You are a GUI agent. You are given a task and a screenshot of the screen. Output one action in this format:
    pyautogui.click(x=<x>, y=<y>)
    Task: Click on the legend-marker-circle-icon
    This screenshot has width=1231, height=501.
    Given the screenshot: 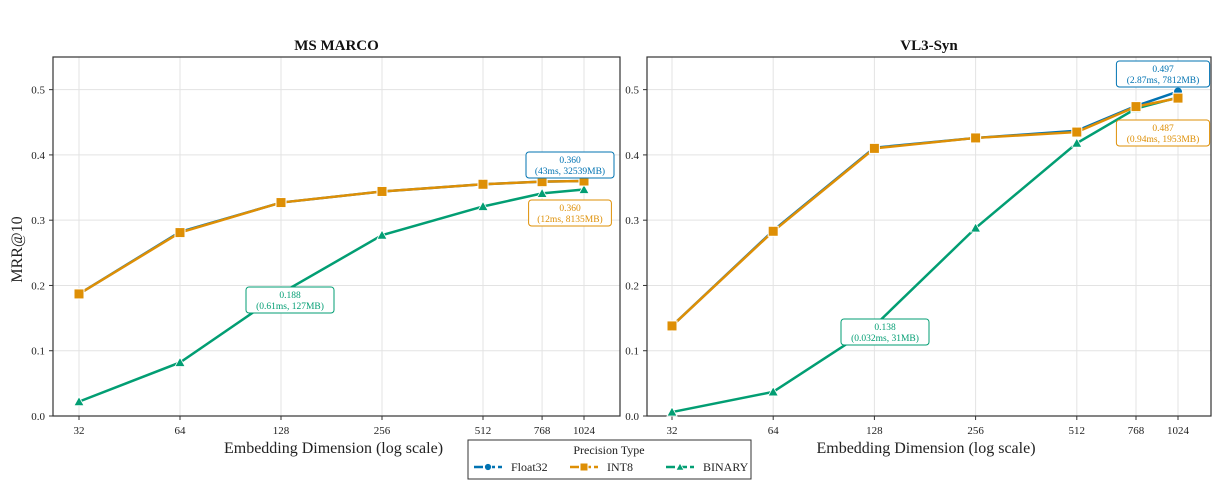 What is the action you would take?
    pyautogui.click(x=488, y=467)
    